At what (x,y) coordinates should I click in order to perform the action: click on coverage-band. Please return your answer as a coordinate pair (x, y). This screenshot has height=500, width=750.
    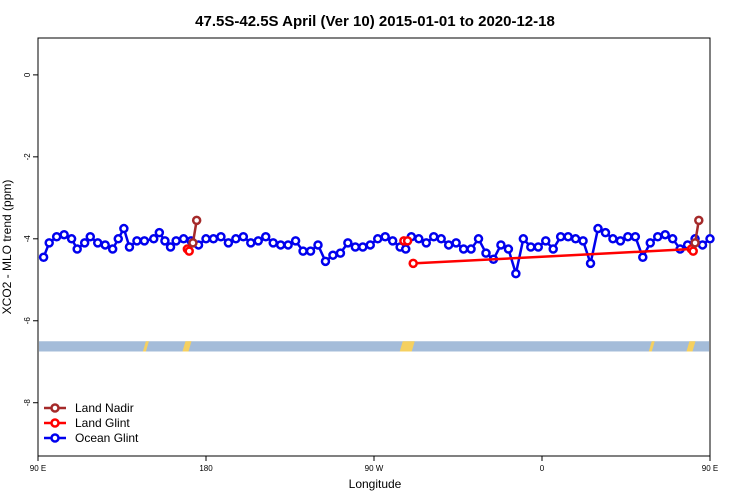
    Looking at the image, I should click on (374, 346).